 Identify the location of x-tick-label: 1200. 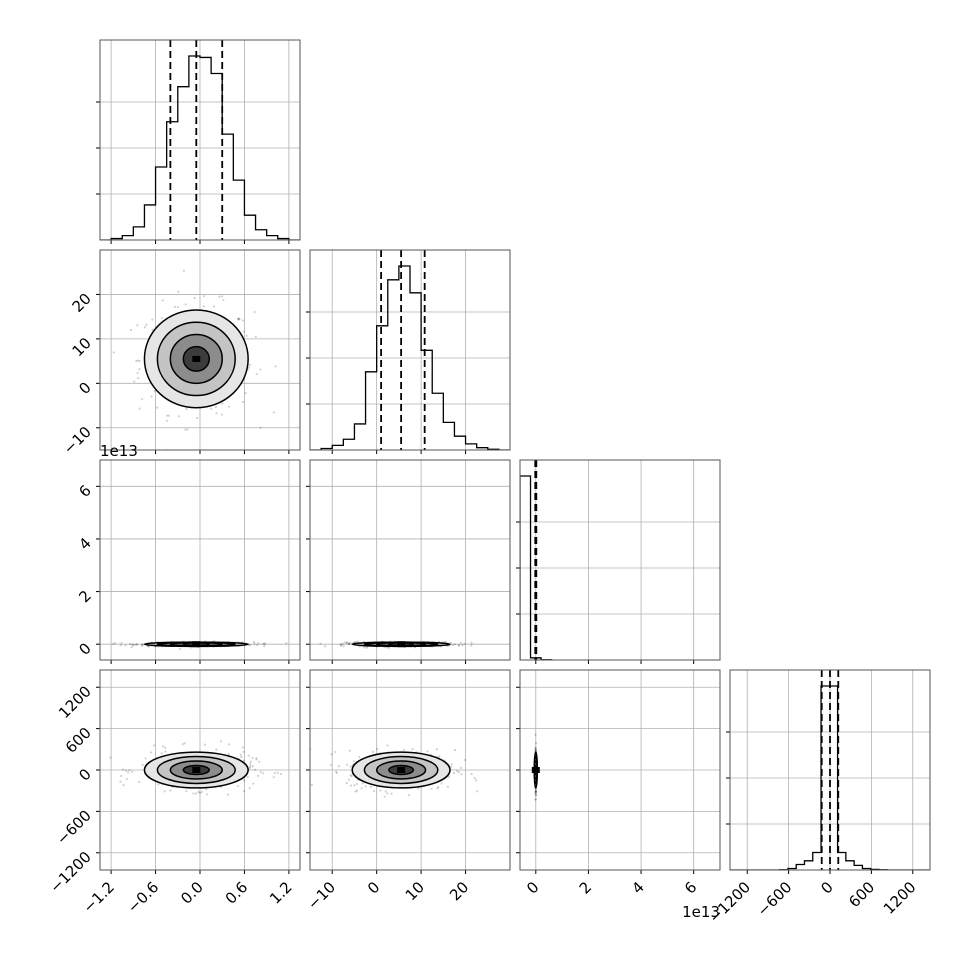
(900, 898).